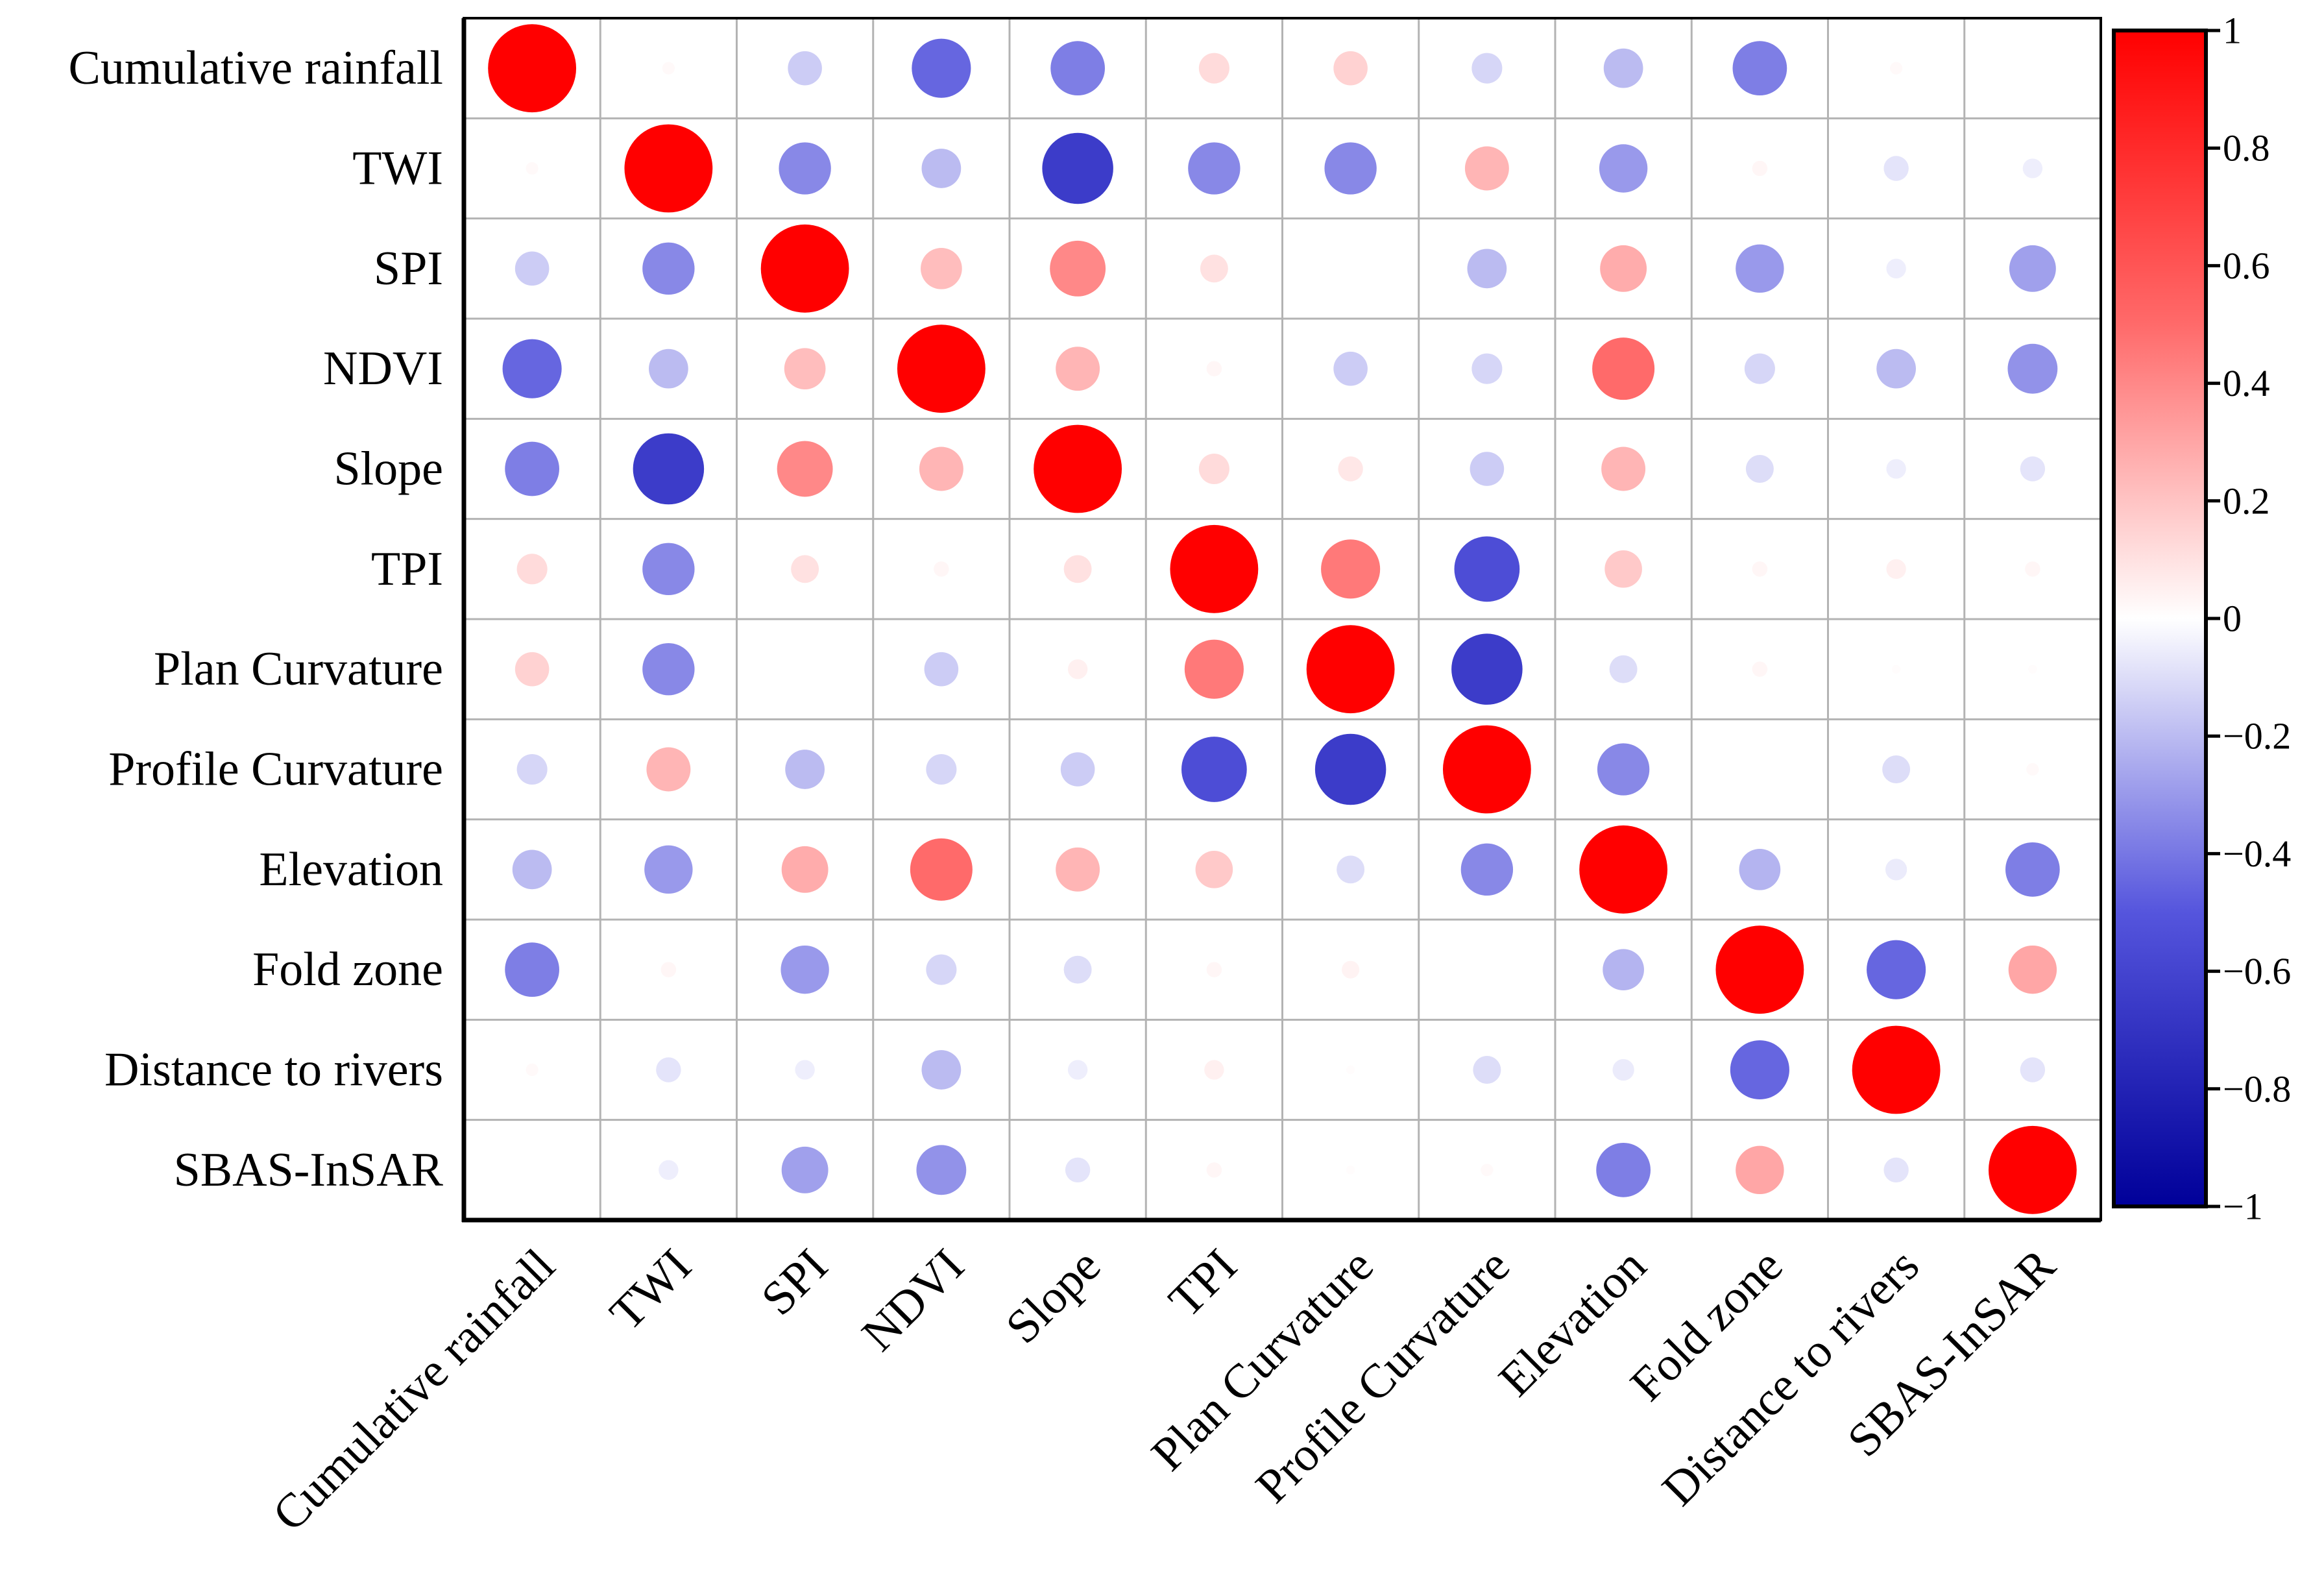 This screenshot has height=1577, width=2324. Describe the element at coordinates (273, 1070) in the screenshot. I see `row-label: Distance to rivers` at that location.